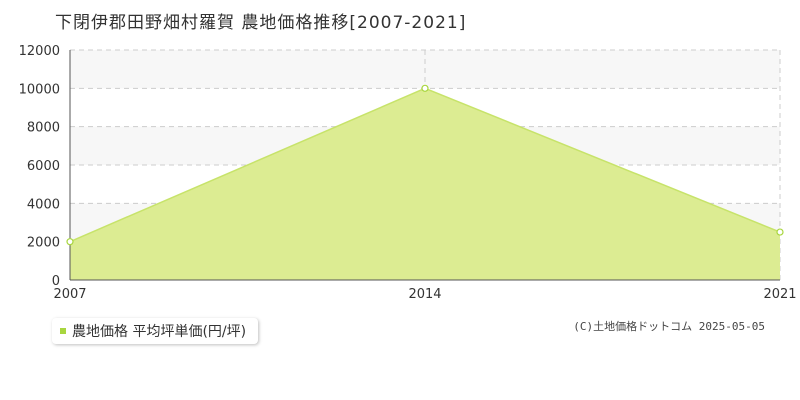 The width and height of the screenshot is (800, 400). I want to click on x-tick-label: 2014, so click(424, 294).